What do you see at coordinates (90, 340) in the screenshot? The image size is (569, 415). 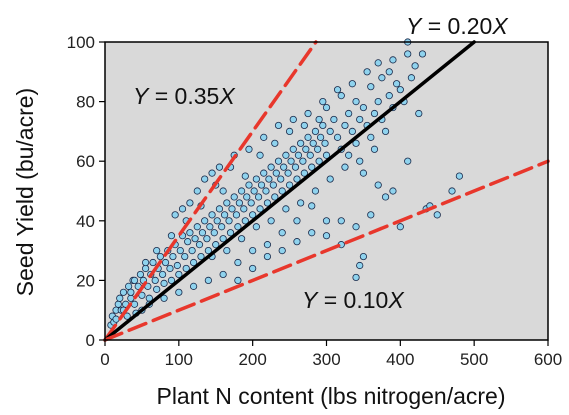 I see `y-tick-label: 0` at bounding box center [90, 340].